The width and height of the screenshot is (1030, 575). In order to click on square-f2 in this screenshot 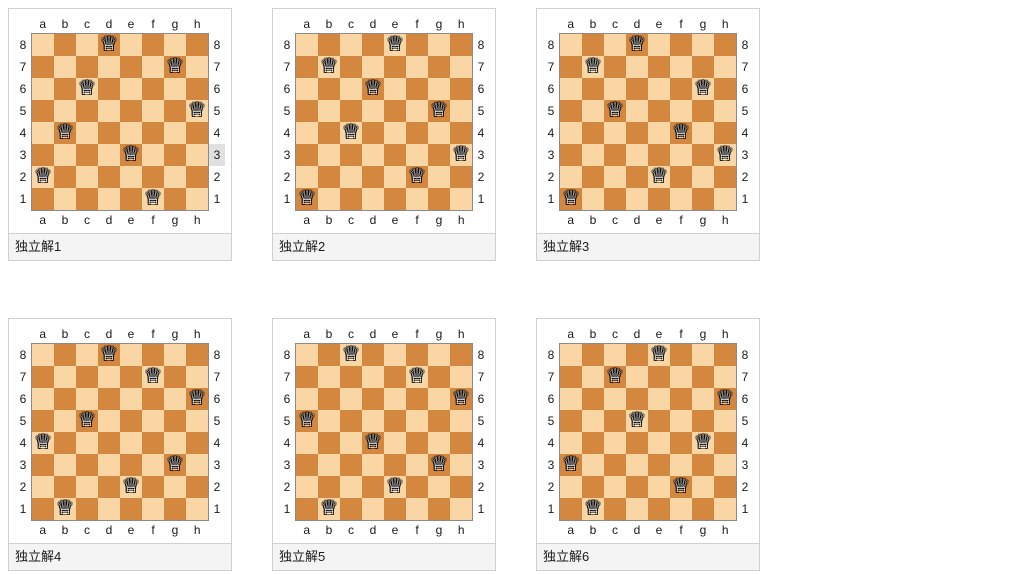, I will do `click(681, 177)`.